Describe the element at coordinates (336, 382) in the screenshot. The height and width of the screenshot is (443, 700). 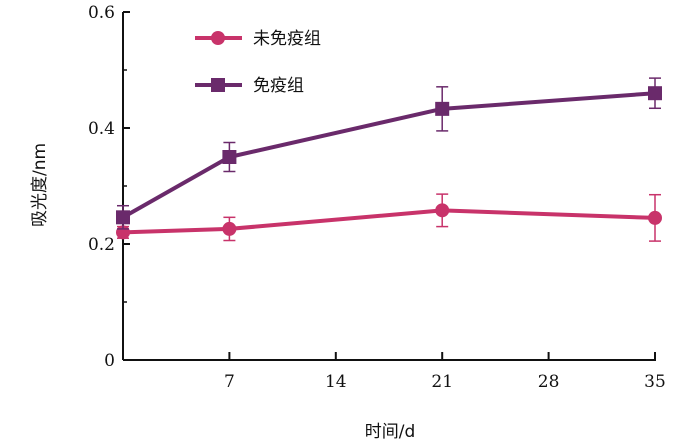
I see `x-tick-label: 14` at that location.